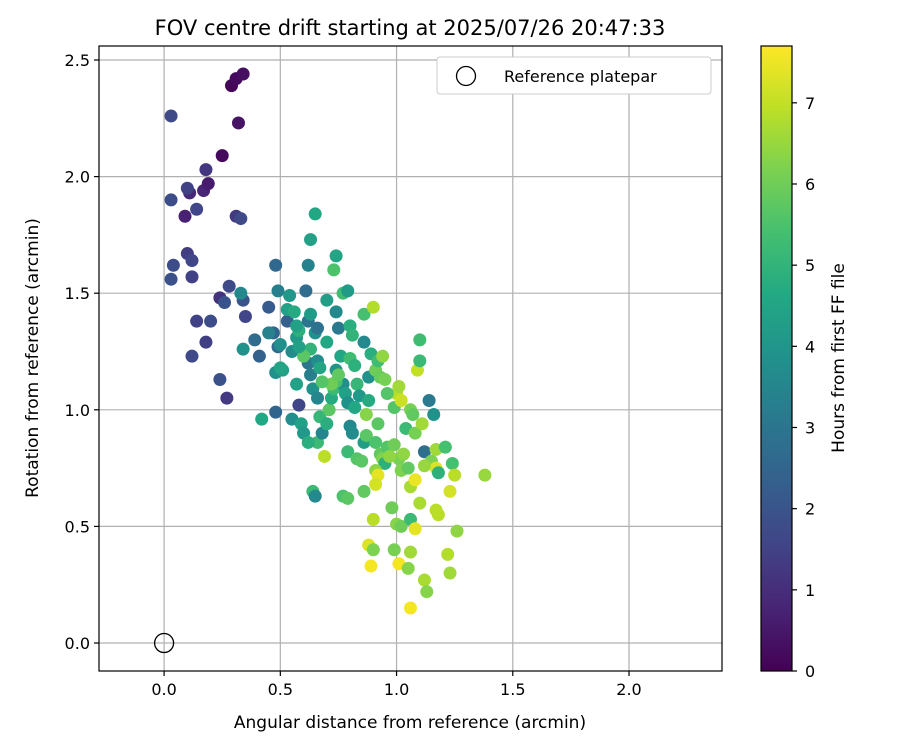  I want to click on y-tick-label: 2.5, so click(77, 60).